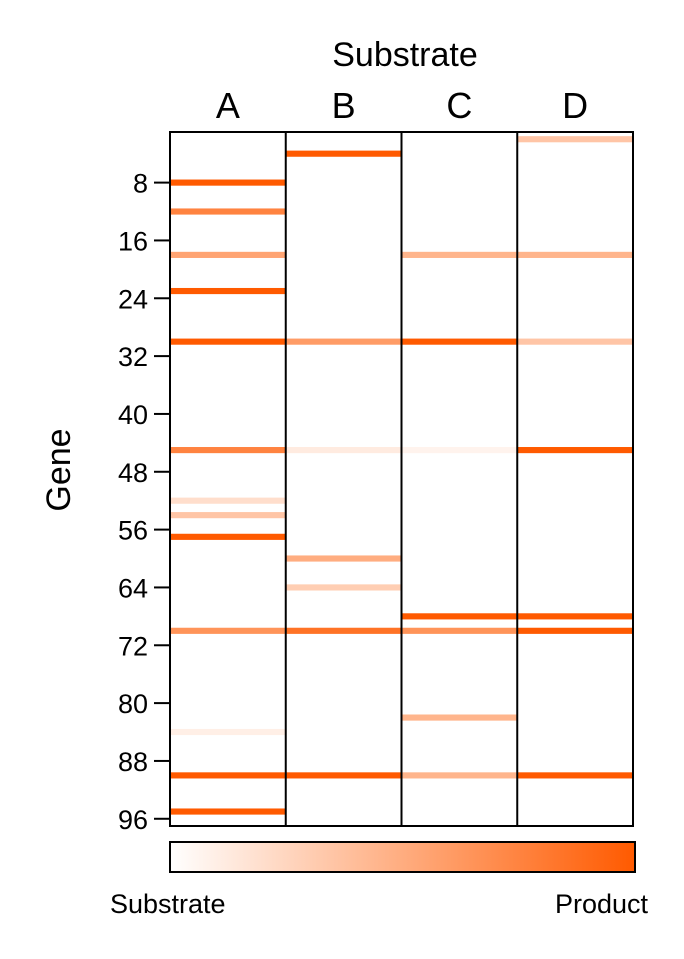 The width and height of the screenshot is (684, 959). Describe the element at coordinates (144, 502) in the screenshot. I see `y-axis: 8 16 24 32 40 48 56 64 72 80 88 96` at that location.